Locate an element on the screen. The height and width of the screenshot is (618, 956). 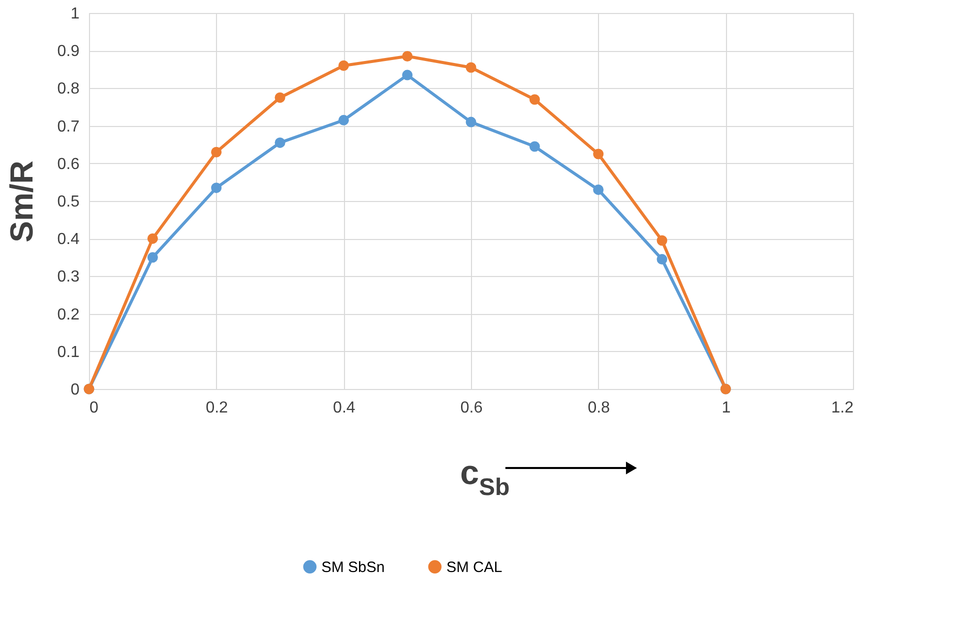
y-axis-title: Sm/R is located at coordinates (21, 201).